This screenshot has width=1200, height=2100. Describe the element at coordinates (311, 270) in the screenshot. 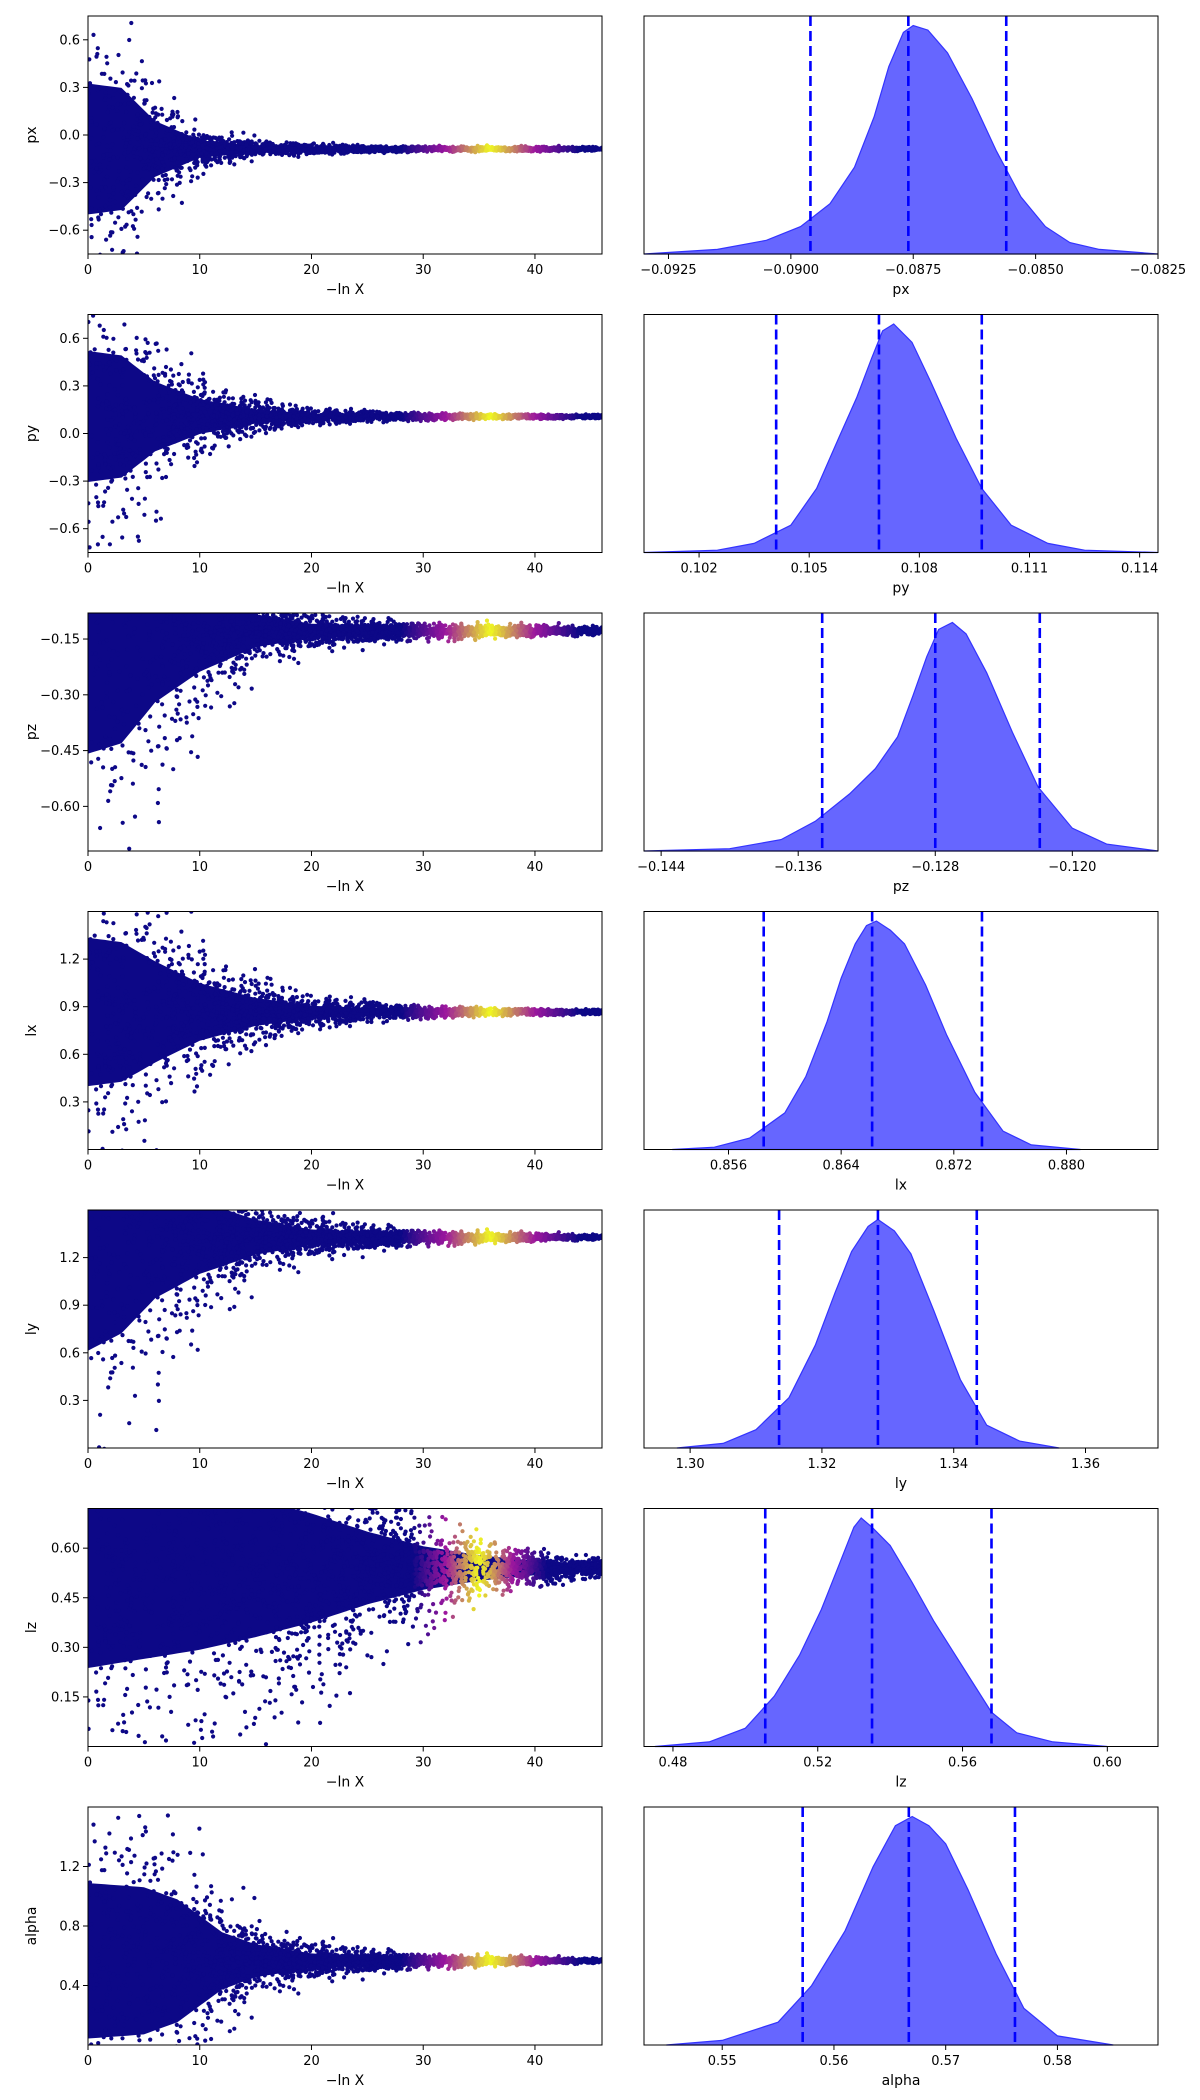

I see `x-tick-label: 20` at that location.